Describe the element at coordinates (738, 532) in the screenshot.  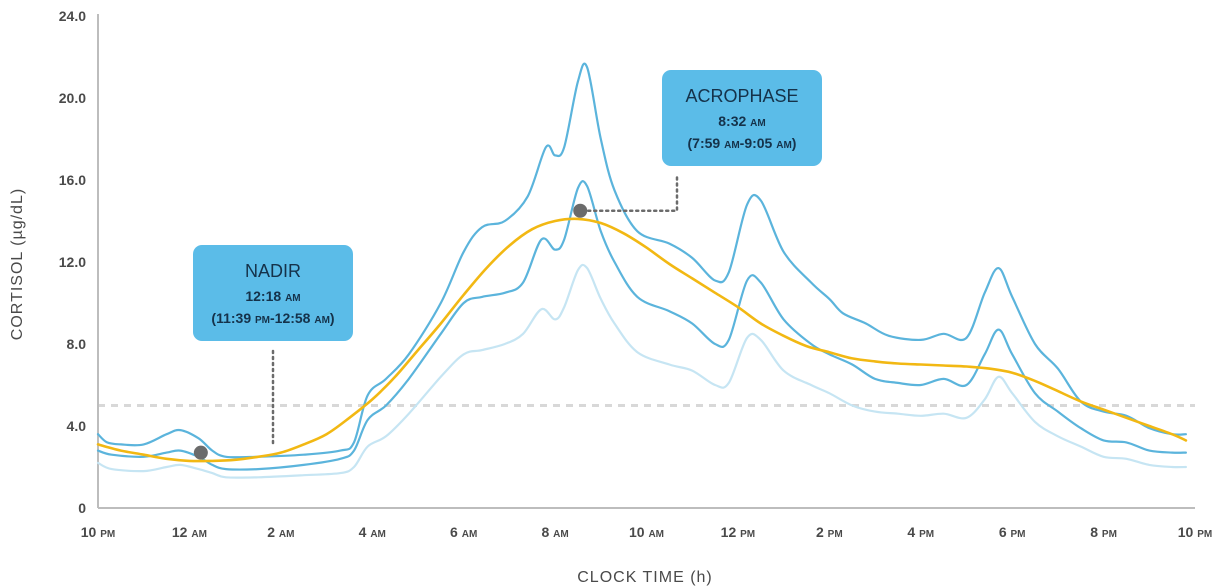
I see `x-tick-label: 12 PM` at that location.